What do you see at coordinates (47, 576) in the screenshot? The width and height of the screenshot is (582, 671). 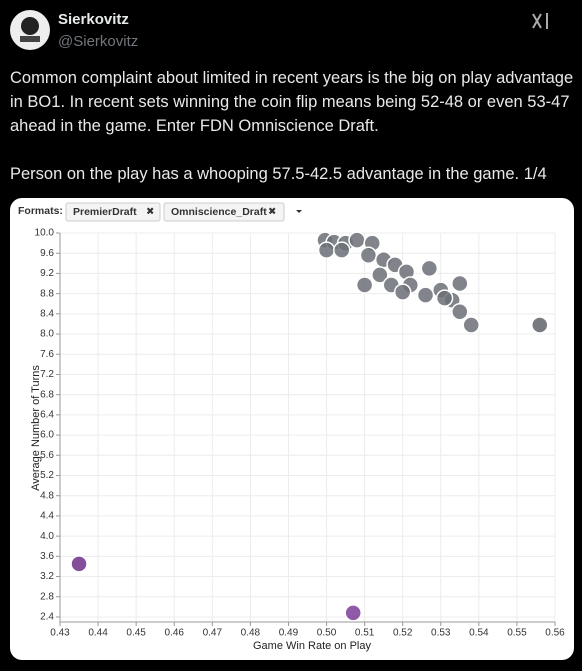 I see `y-tick-label: 3.2` at bounding box center [47, 576].